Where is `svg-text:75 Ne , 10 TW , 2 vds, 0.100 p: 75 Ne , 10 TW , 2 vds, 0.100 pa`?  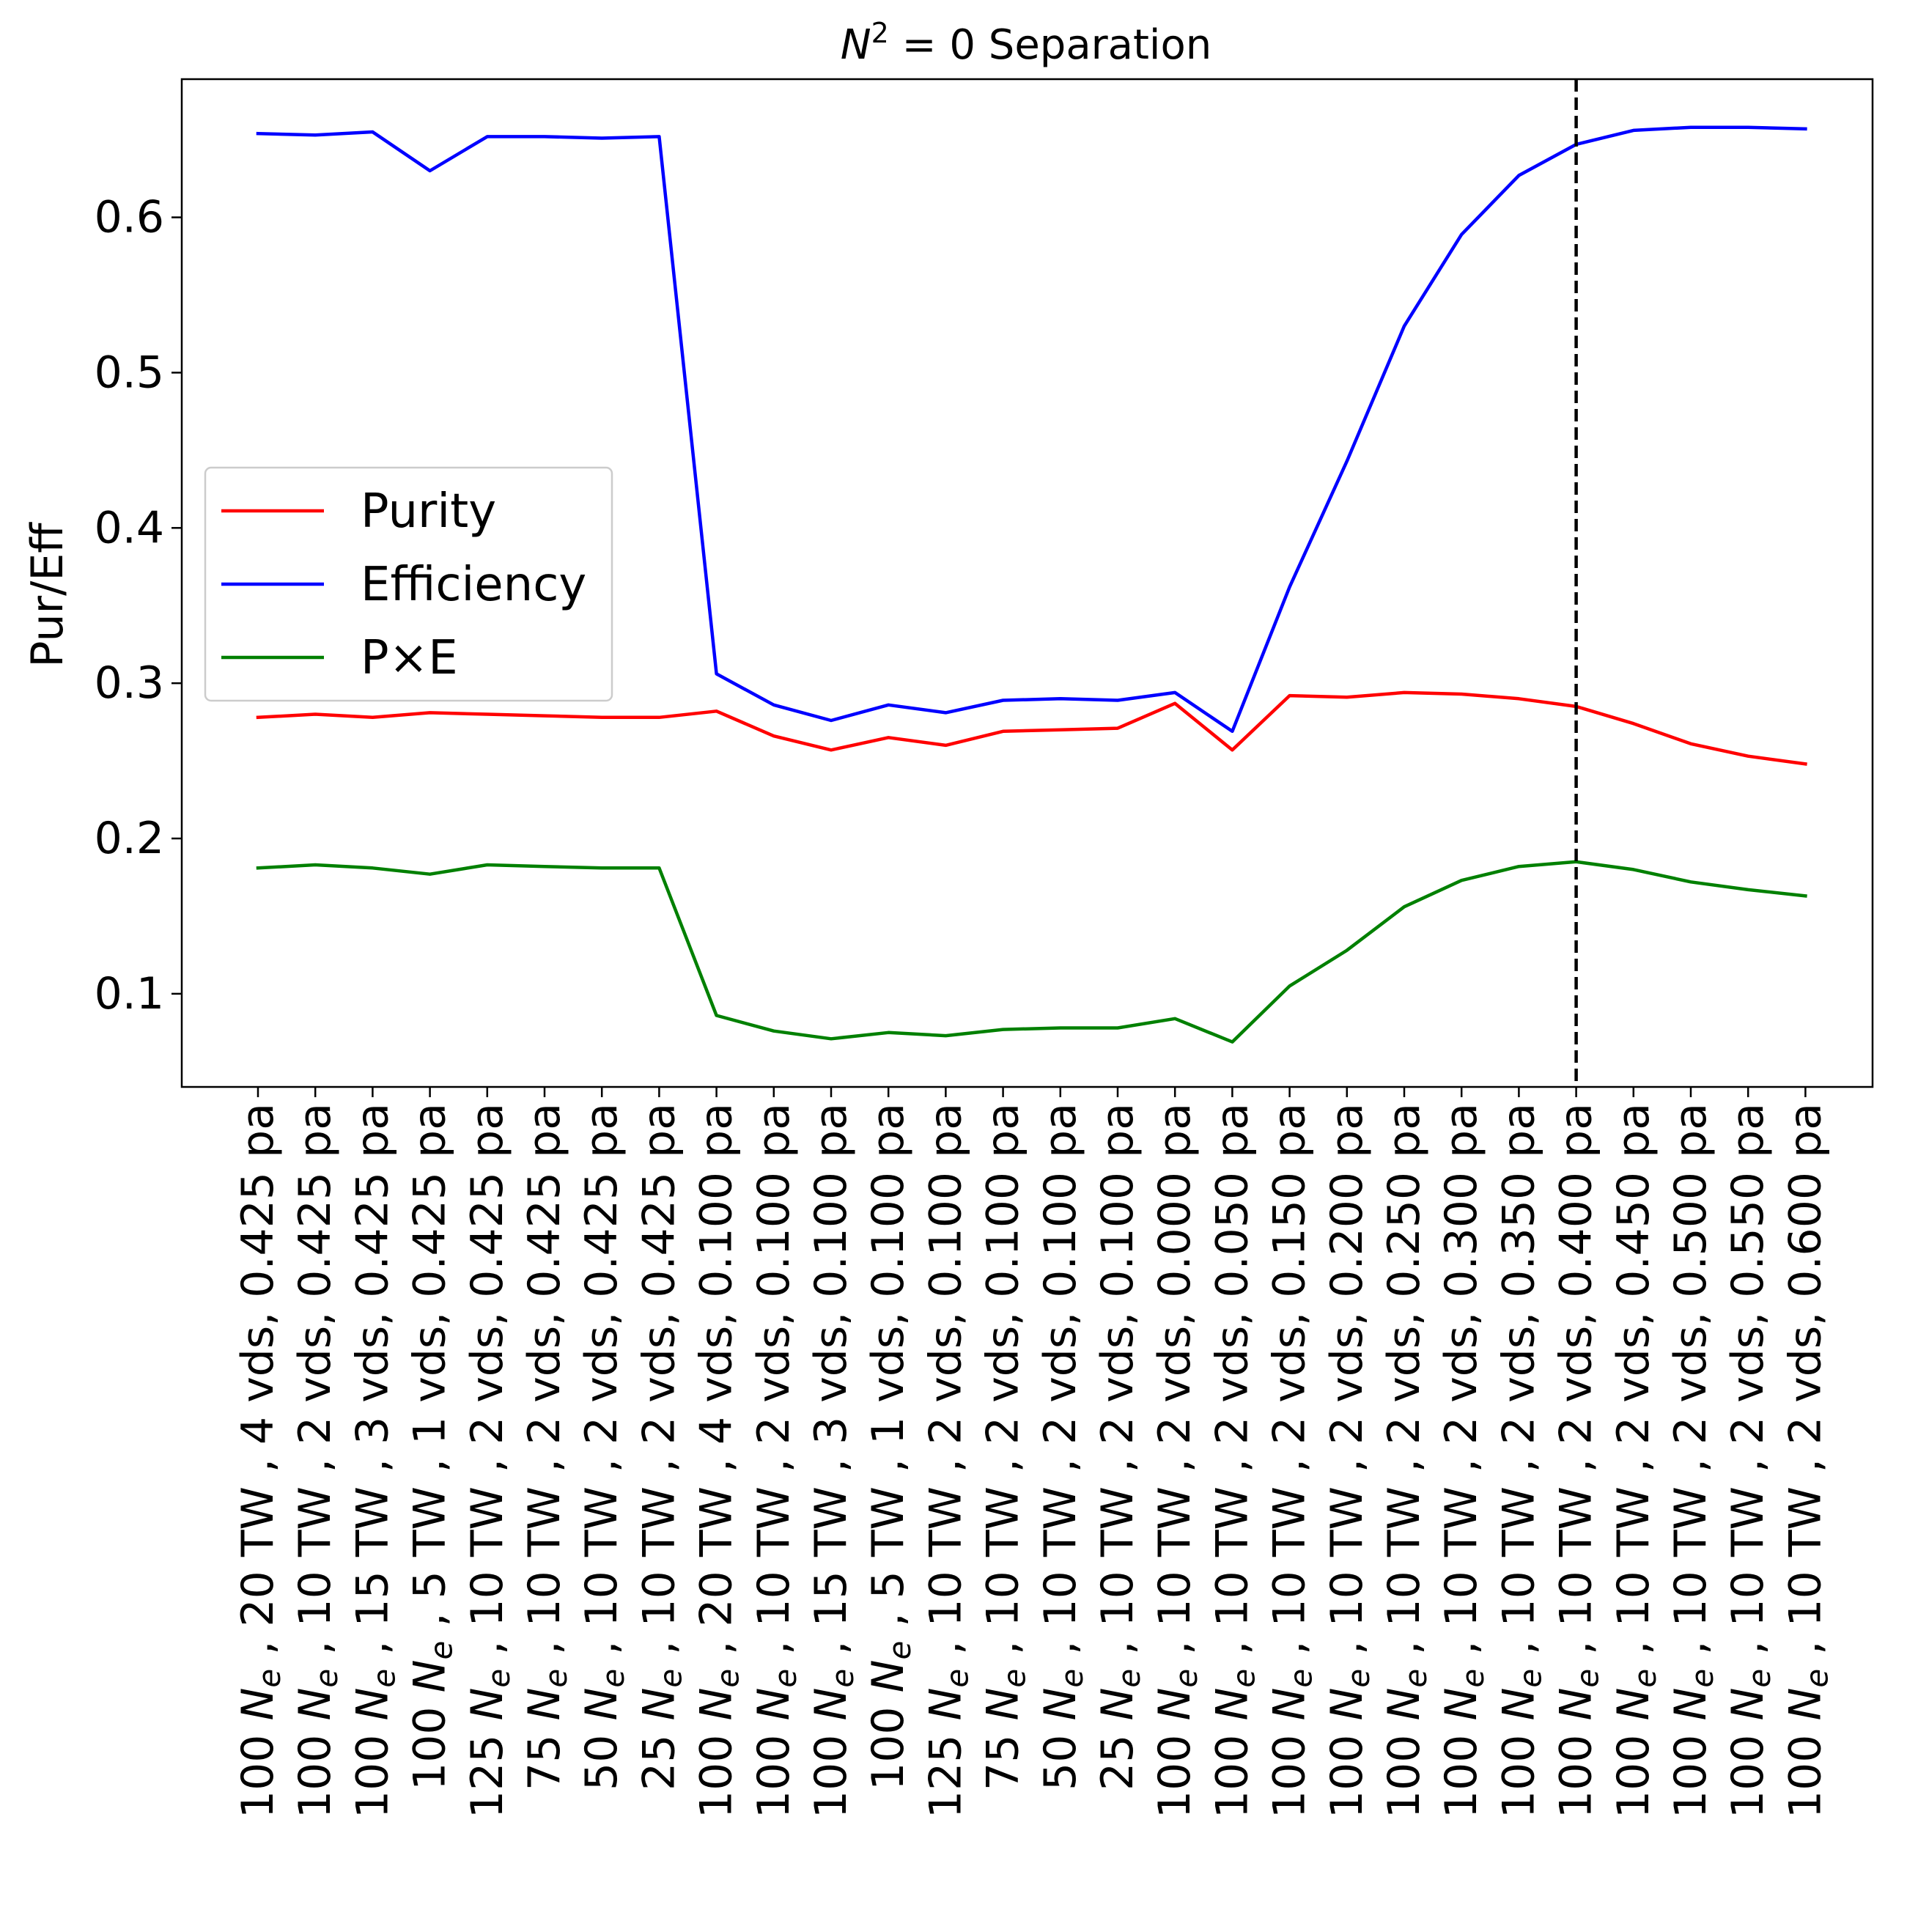 svg-text:75 Ne , 10 TW , 2 vds, 0.100 p: 75 Ne , 10 TW , 2 vds, 0.100 pa is located at coordinates (1006, 1447).